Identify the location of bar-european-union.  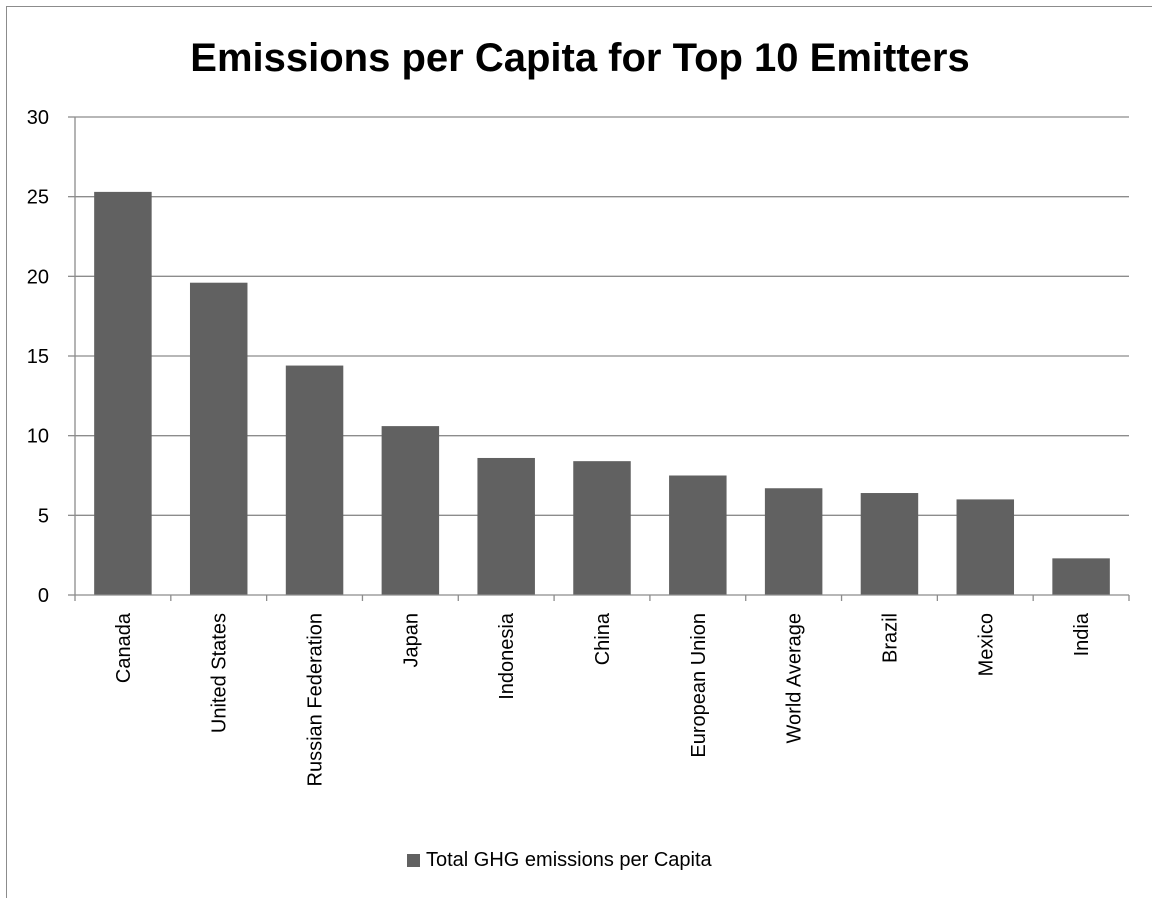
(698, 535).